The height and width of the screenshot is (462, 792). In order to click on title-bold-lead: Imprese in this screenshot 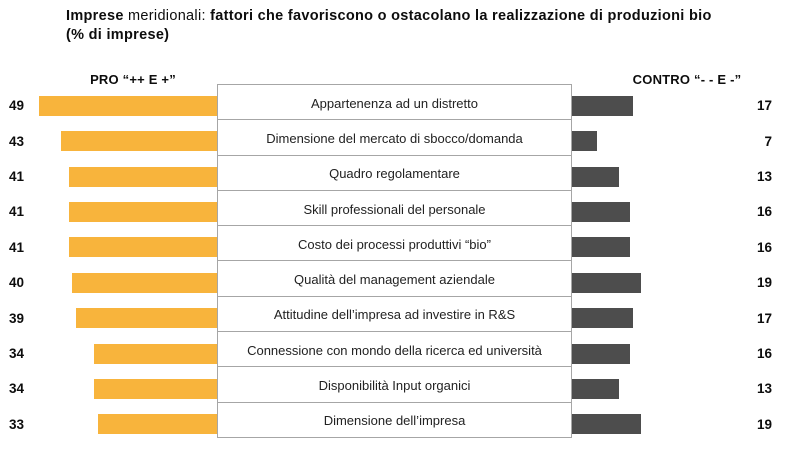, I will do `click(95, 16)`.